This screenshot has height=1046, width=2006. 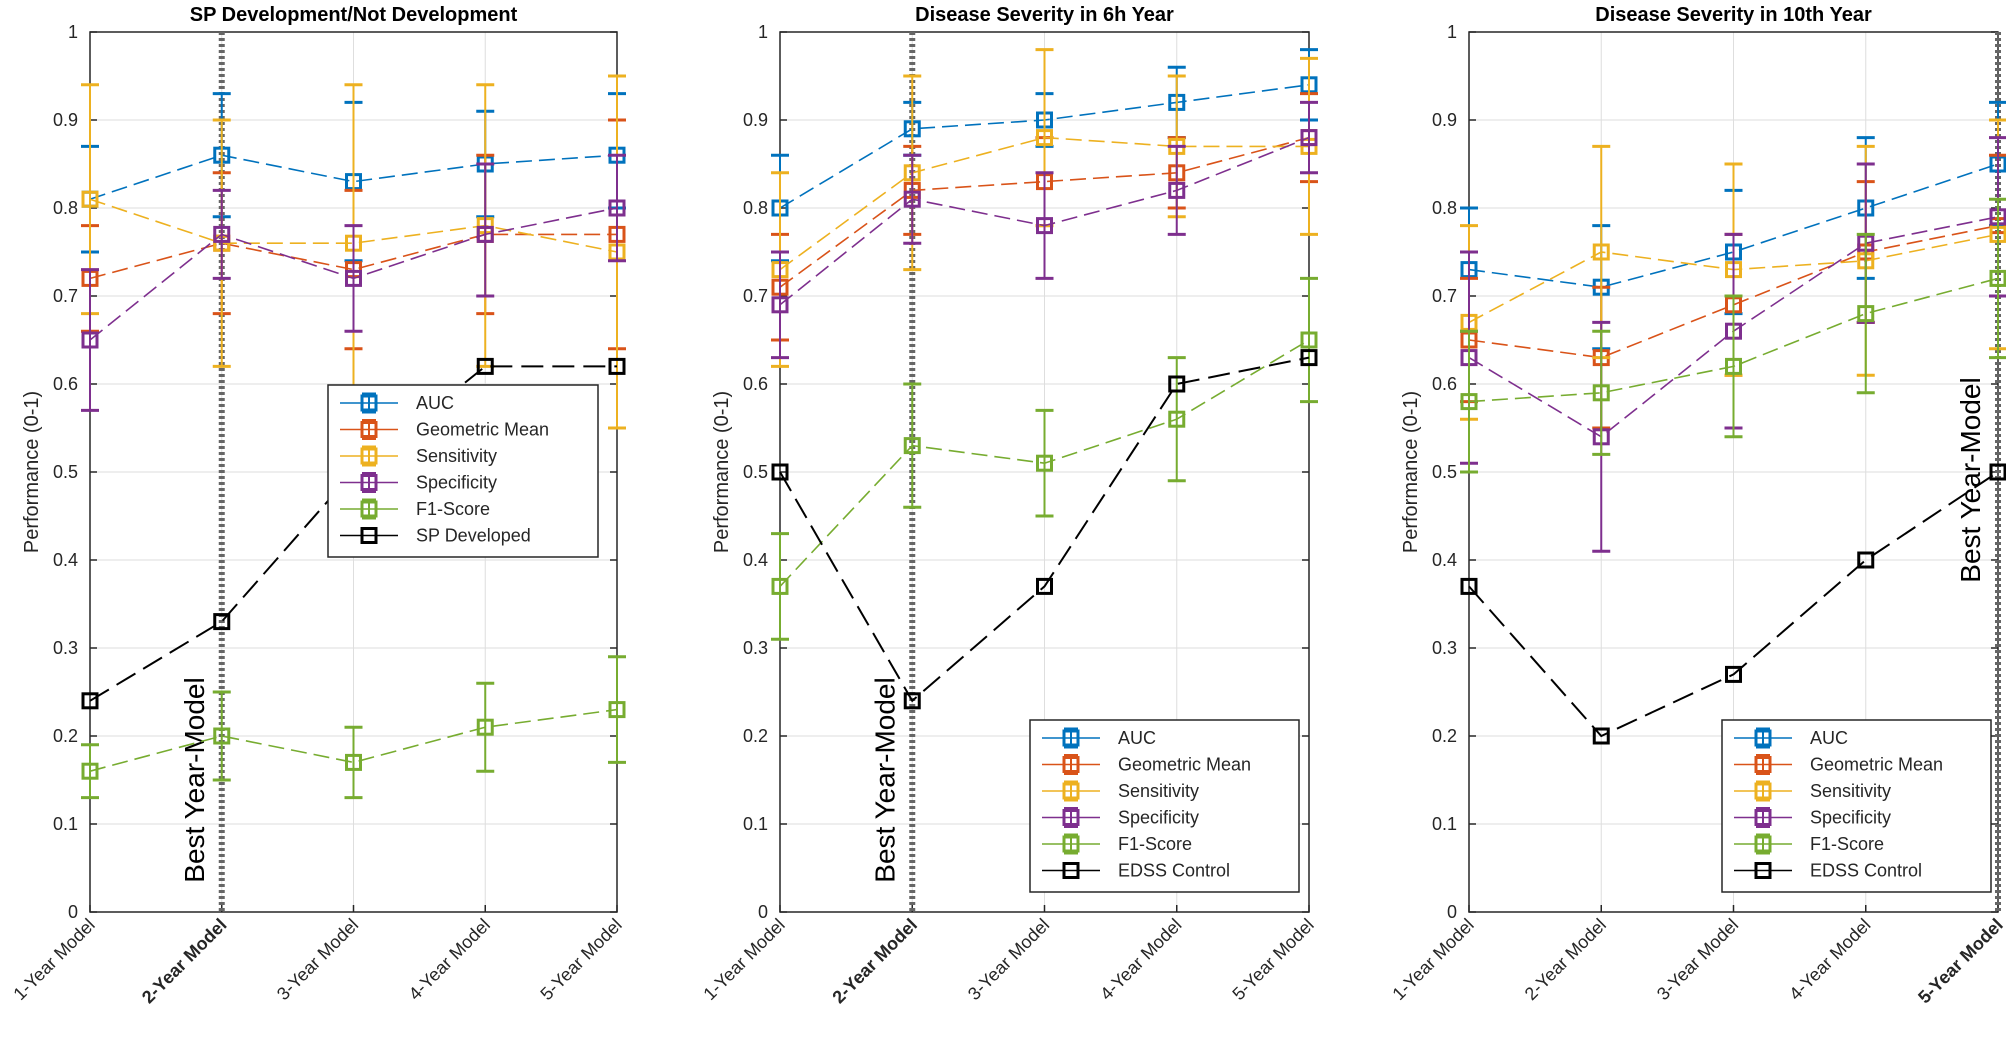 What do you see at coordinates (473, 536) in the screenshot?
I see `legend-label: SP Developed` at bounding box center [473, 536].